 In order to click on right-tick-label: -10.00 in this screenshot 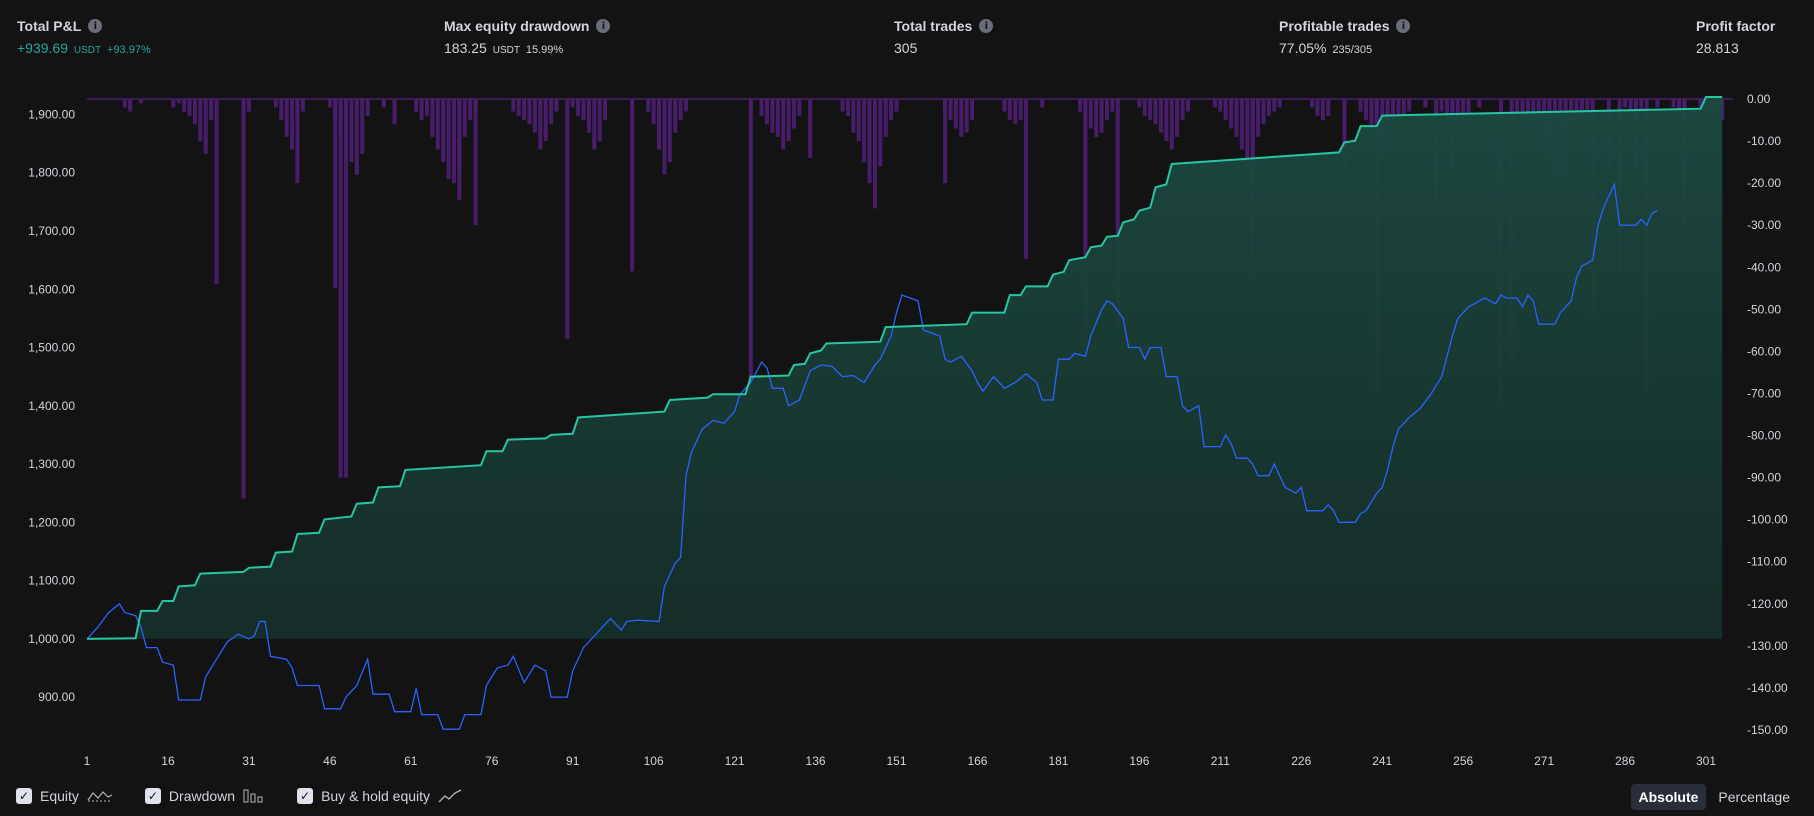, I will do `click(1764, 141)`.